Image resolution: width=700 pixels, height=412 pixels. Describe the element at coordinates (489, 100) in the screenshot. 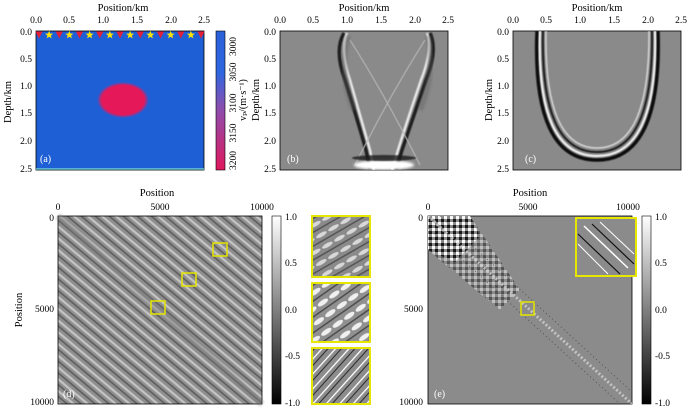

I see `panel-c-y-title: Depth/km` at that location.